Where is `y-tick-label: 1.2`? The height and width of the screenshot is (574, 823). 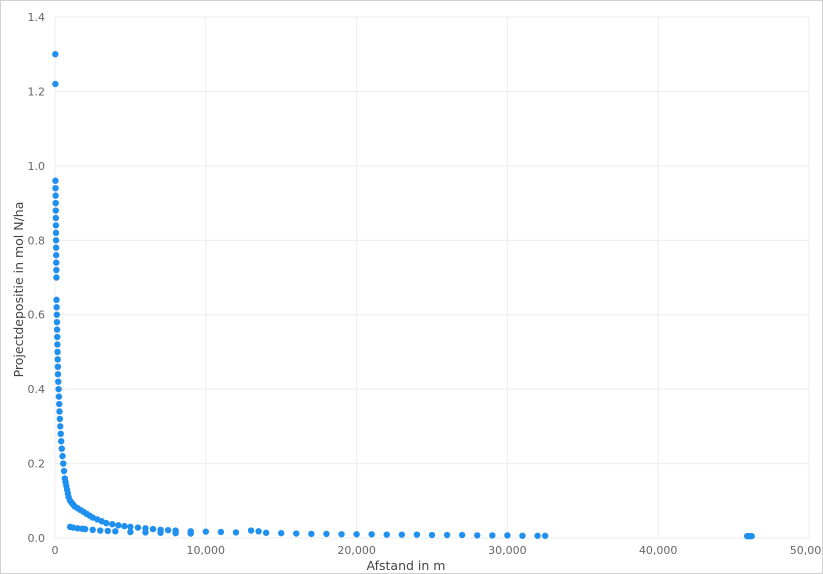 y-tick-label: 1.2 is located at coordinates (37, 91).